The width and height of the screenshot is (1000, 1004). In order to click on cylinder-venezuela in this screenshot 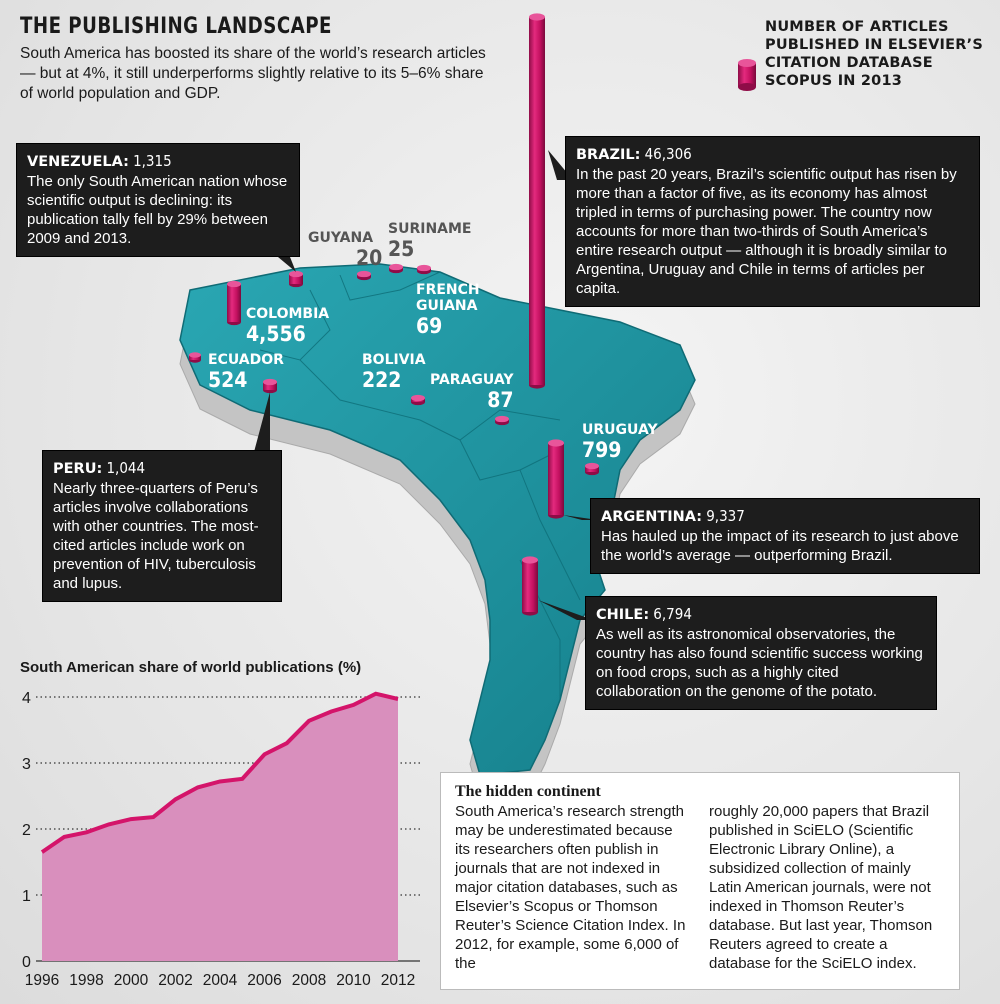, I will do `click(296, 279)`.